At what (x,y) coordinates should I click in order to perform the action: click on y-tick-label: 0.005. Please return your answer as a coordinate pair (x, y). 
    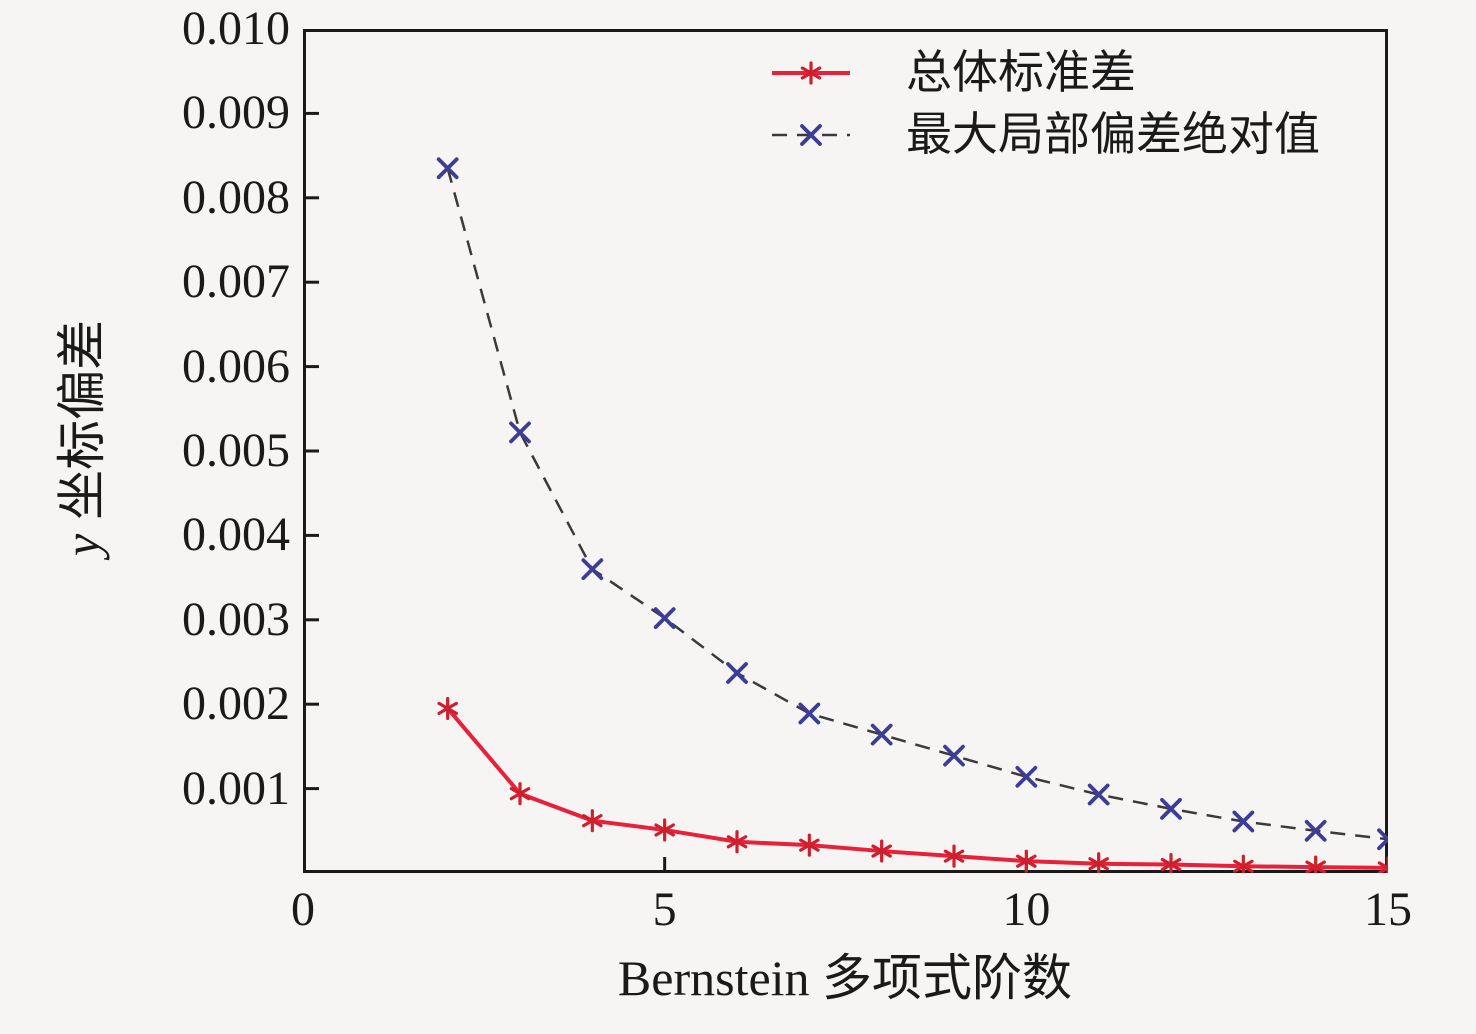
    Looking at the image, I should click on (236, 450).